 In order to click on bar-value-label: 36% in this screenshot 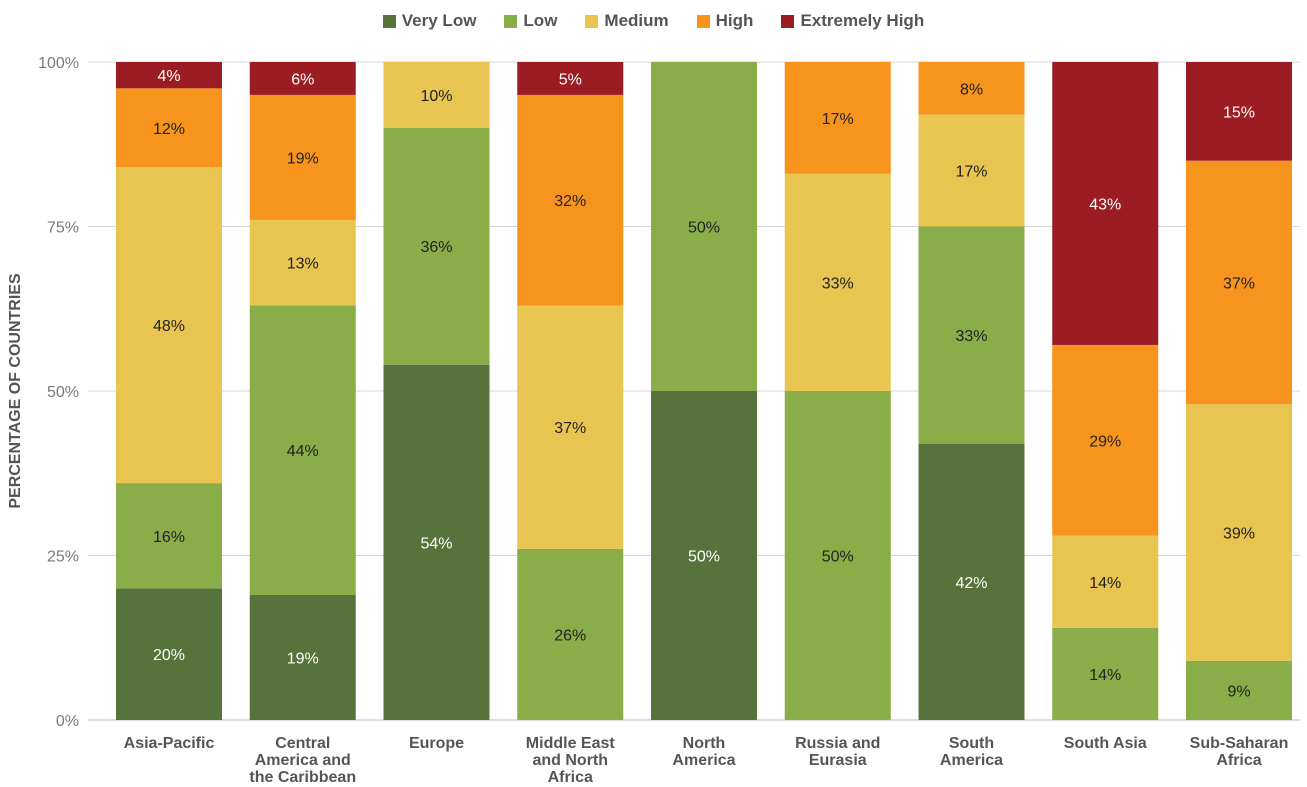, I will do `click(436, 247)`.